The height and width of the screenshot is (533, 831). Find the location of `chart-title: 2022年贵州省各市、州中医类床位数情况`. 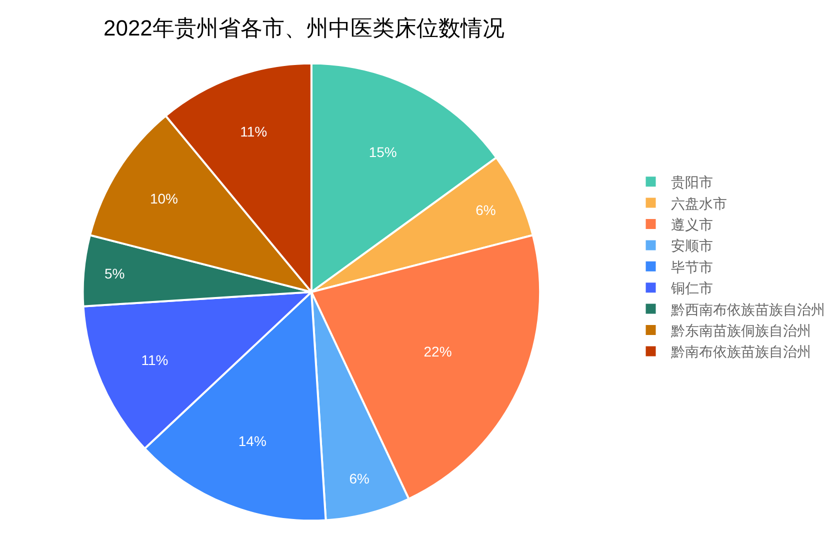

chart-title: 2022年贵州省各市、州中医类床位数情况 is located at coordinates (303, 28).